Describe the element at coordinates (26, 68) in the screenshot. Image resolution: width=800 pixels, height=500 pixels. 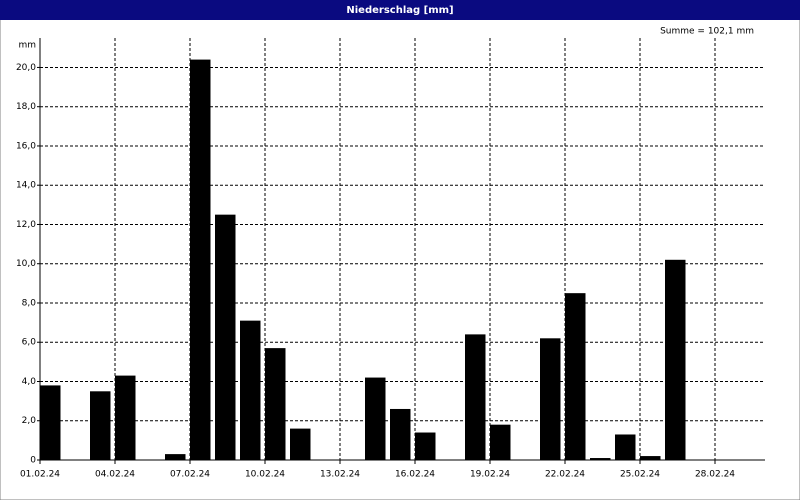
I see `y-tick-label: 20,0` at that location.